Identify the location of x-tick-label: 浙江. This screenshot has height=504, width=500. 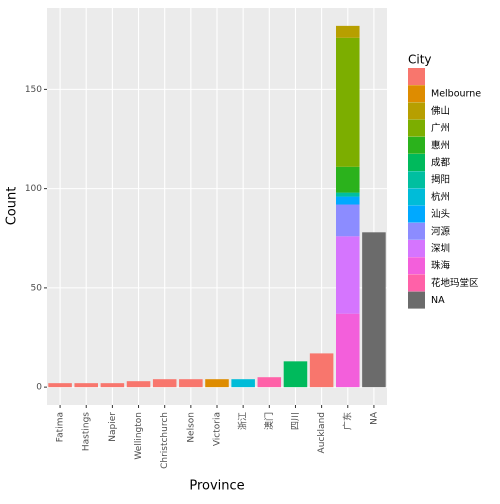
(243, 421).